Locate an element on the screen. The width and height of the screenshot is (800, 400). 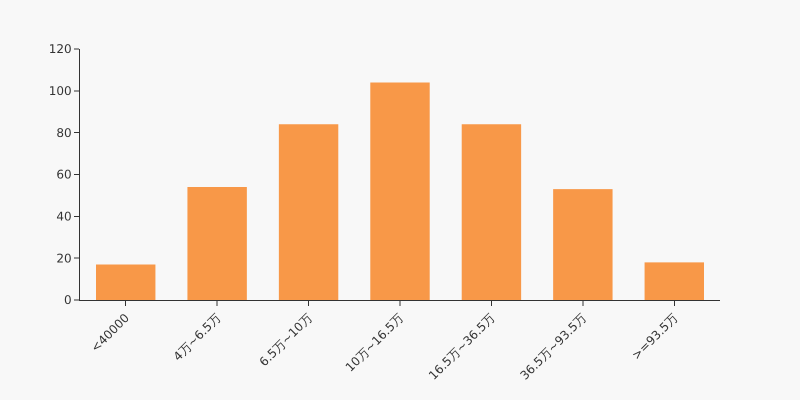
y-tick-label: 60 is located at coordinates (64, 175).